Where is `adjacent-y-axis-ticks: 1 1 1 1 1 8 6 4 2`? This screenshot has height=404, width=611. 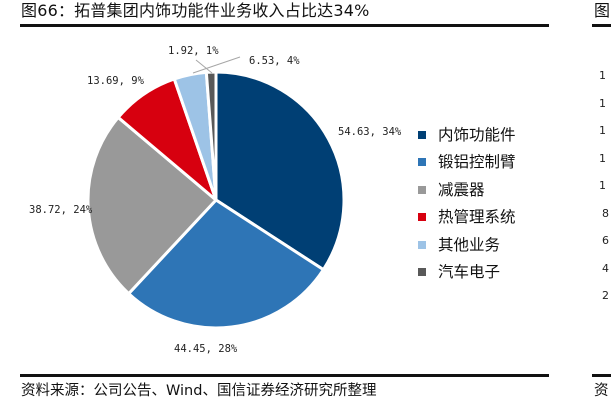
adjacent-y-axis-ticks: 1 1 1 1 1 8 6 4 2 is located at coordinates (604, 192).